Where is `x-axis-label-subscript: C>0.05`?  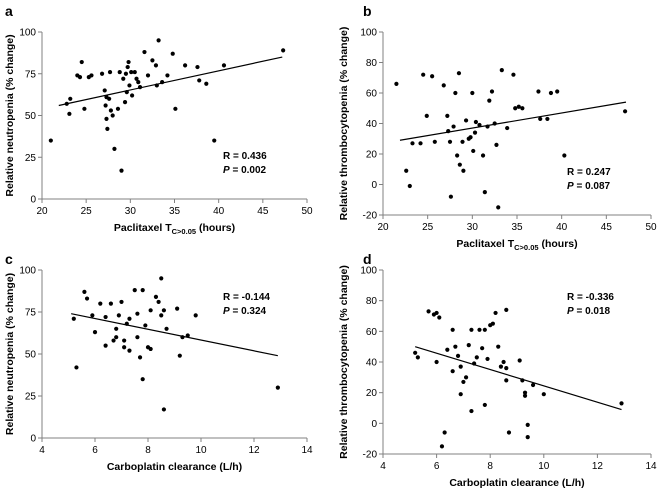 x-axis-label-subscript: C>0.05 is located at coordinates (184, 231).